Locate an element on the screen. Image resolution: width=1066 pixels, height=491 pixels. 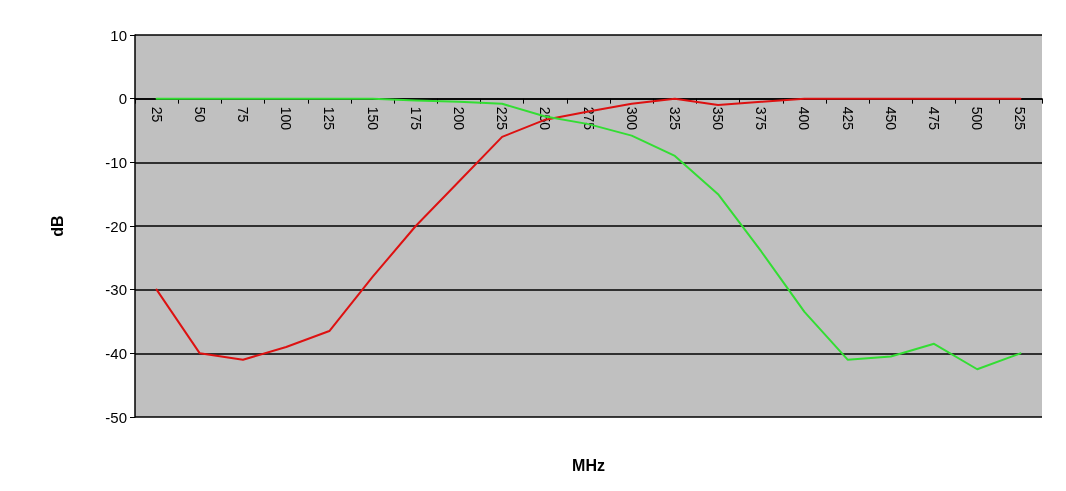
y-axis-title: dB is located at coordinates (57, 226).